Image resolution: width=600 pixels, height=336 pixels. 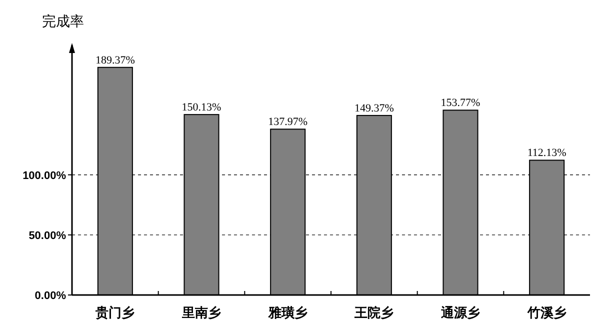 I want to click on data-label: 149.37%, so click(x=374, y=108).